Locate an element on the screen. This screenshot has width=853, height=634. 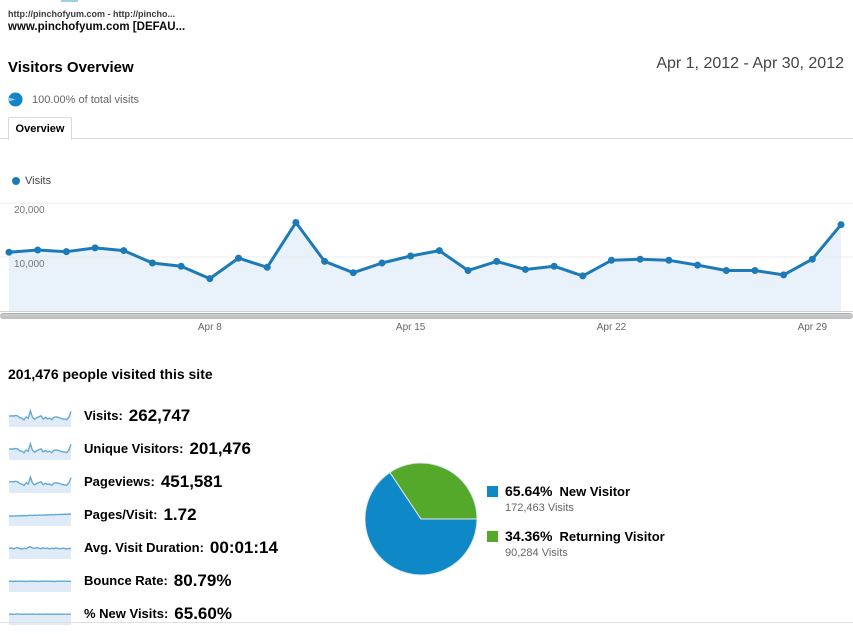
page-title: Visitors Overview is located at coordinates (71, 67).